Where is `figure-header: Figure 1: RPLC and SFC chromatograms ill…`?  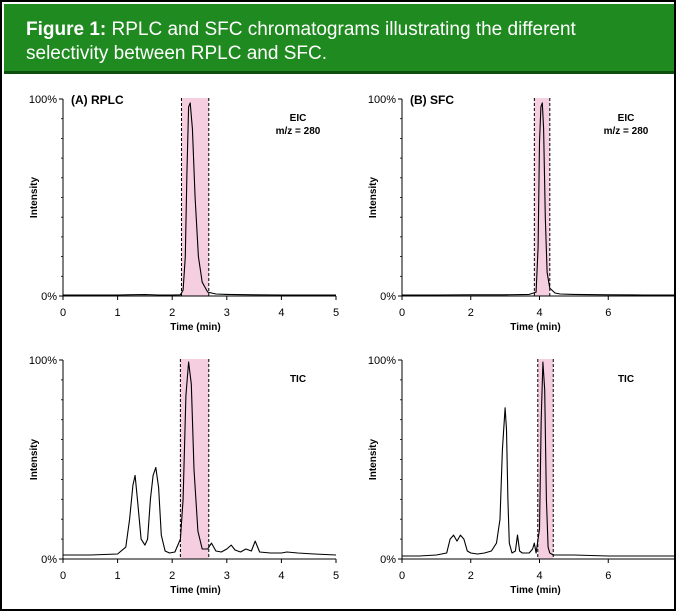 figure-header: Figure 1: RPLC and SFC chromatograms ill… is located at coordinates (339, 39).